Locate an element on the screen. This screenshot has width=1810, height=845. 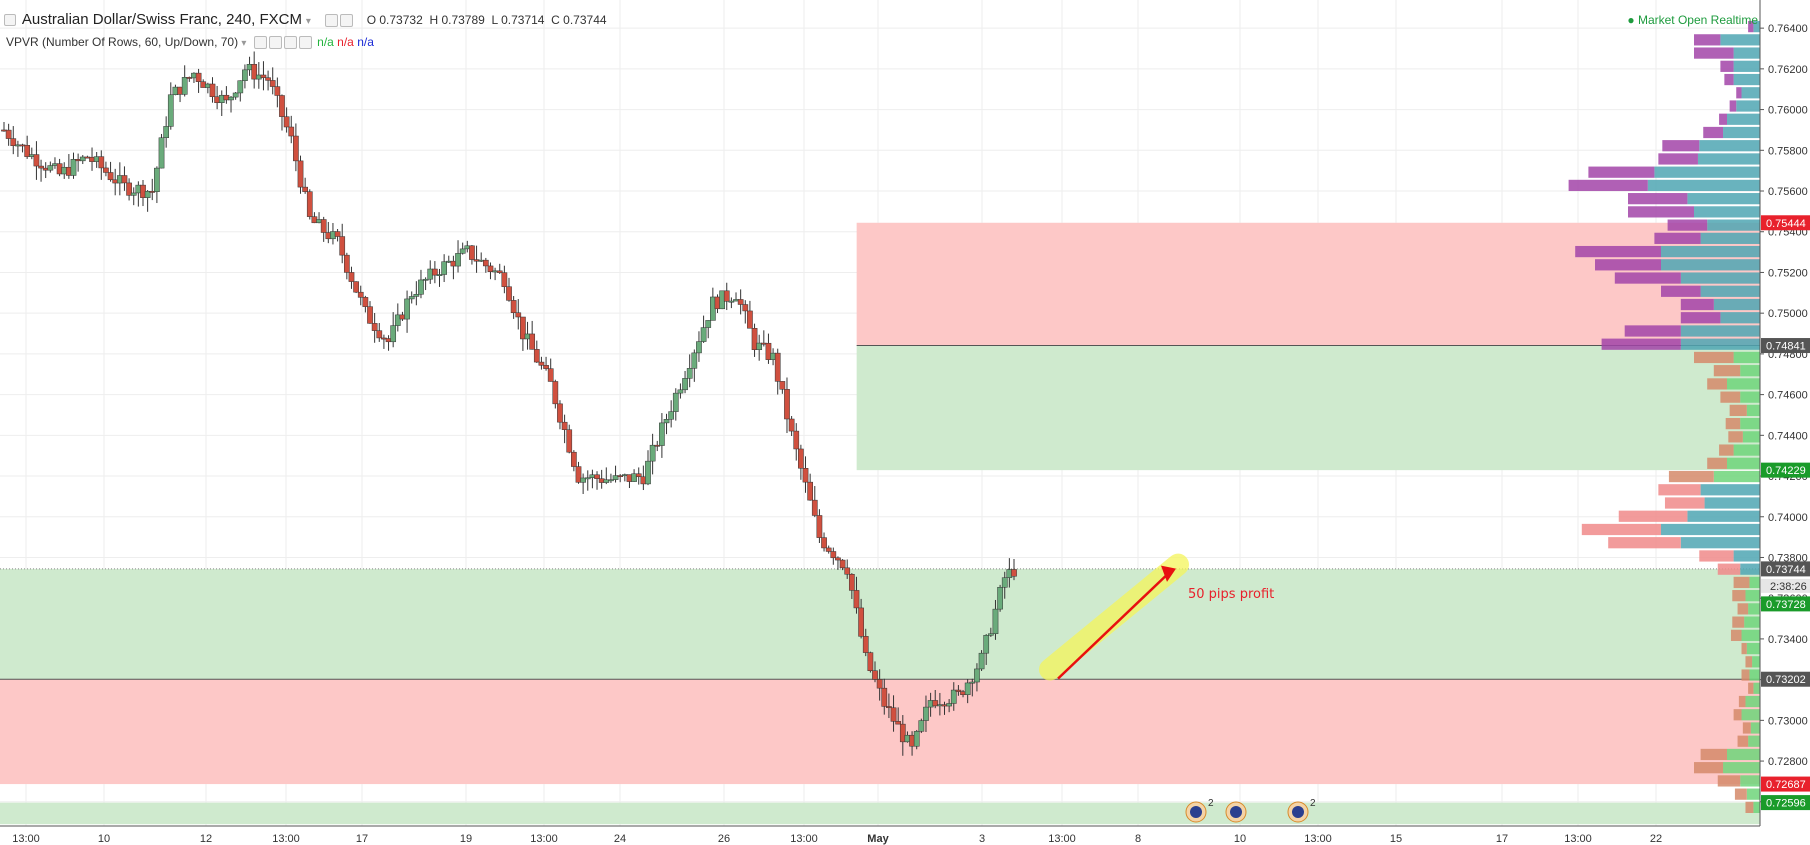
event-badge-count: 2 is located at coordinates (1211, 803).